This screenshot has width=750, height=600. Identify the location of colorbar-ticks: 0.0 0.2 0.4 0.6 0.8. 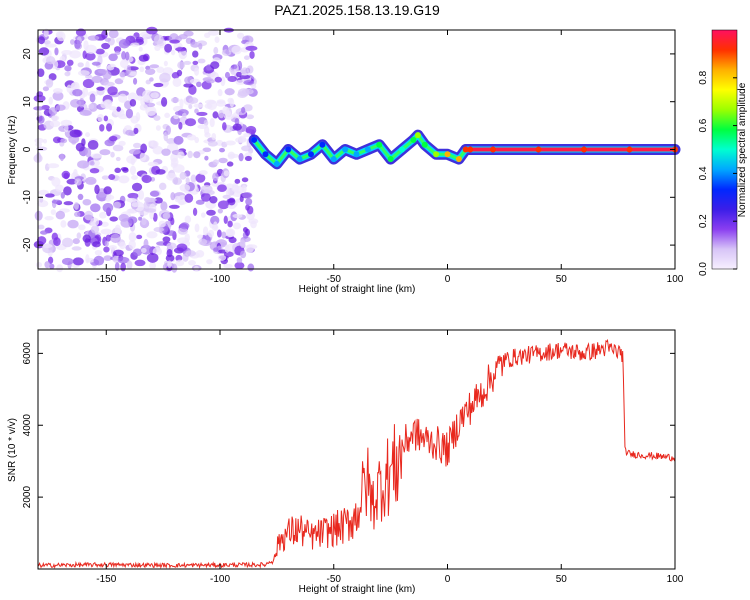
(717, 173).